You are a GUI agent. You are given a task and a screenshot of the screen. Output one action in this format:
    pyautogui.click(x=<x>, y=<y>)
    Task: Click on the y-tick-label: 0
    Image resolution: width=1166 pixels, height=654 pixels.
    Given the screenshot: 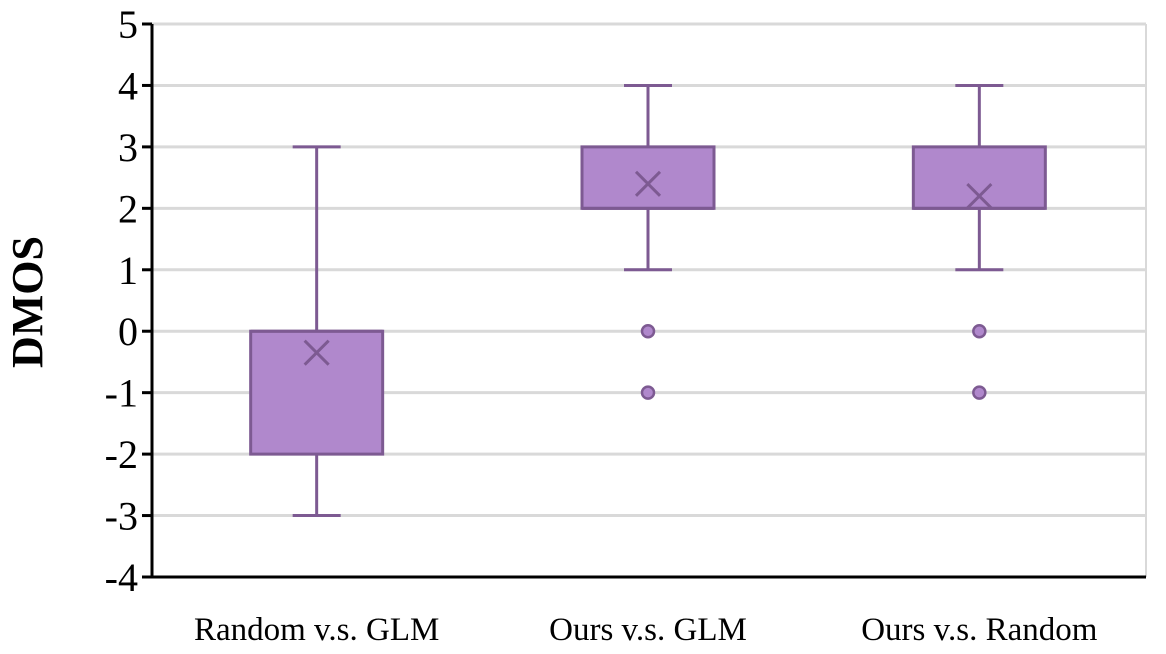 What is the action you would take?
    pyautogui.click(x=128, y=331)
    